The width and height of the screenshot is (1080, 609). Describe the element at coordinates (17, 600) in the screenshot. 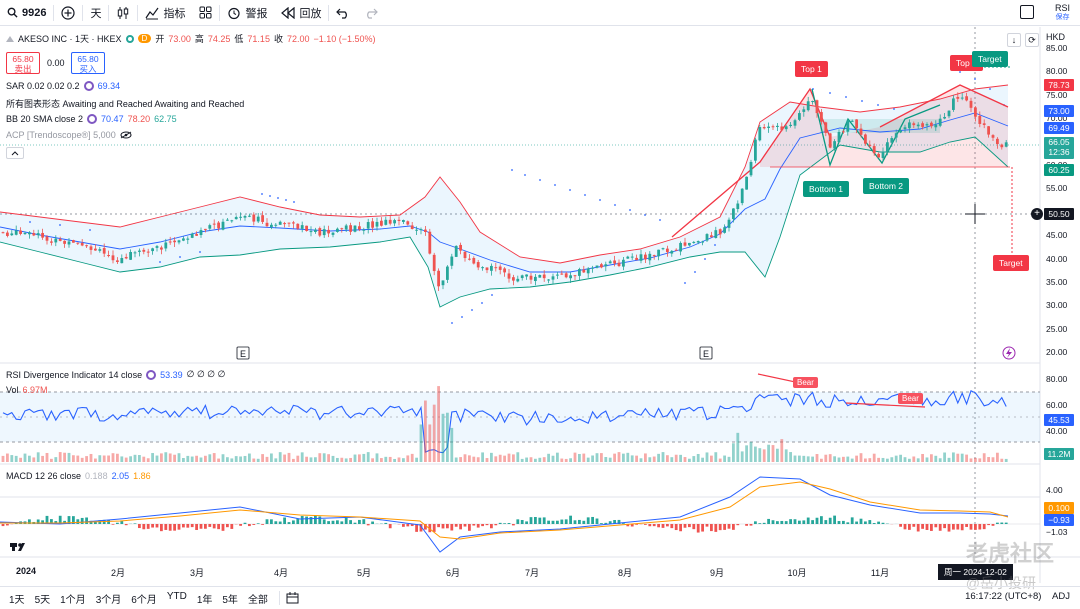

I see `range-button: 1天` at that location.